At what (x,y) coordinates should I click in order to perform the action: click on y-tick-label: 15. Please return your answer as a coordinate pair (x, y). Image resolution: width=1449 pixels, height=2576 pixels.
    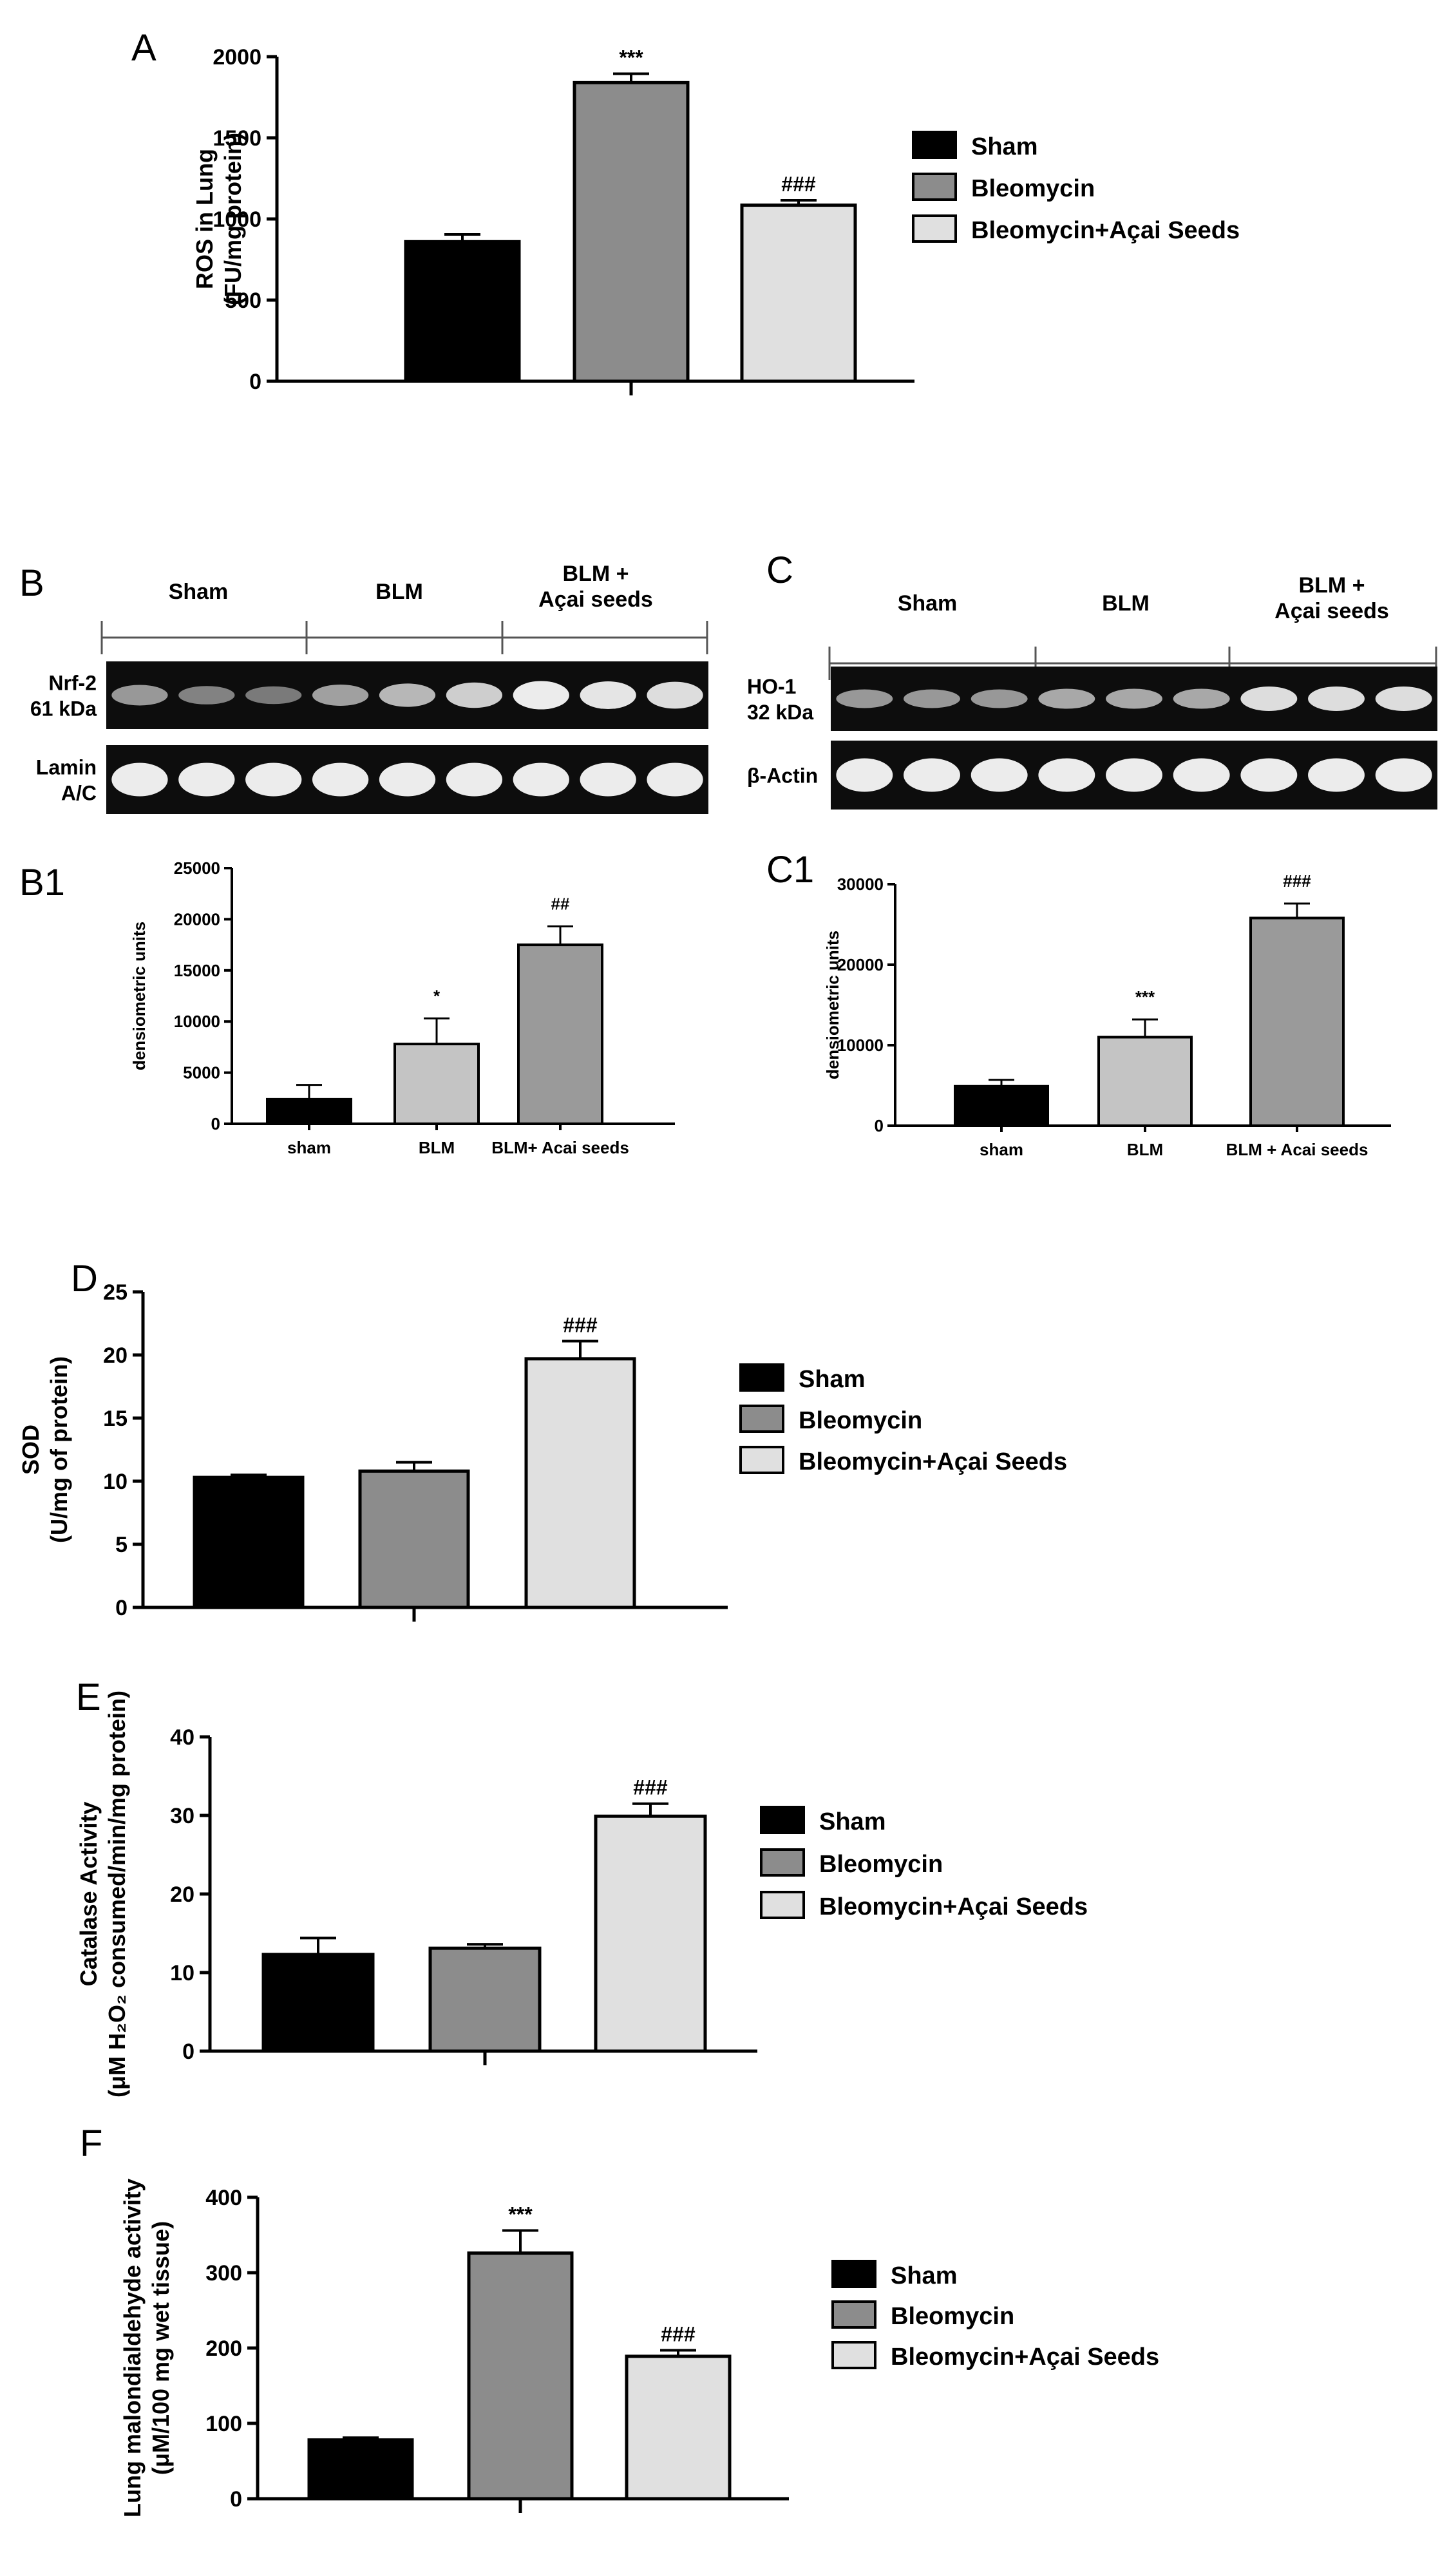
    Looking at the image, I should click on (116, 1418).